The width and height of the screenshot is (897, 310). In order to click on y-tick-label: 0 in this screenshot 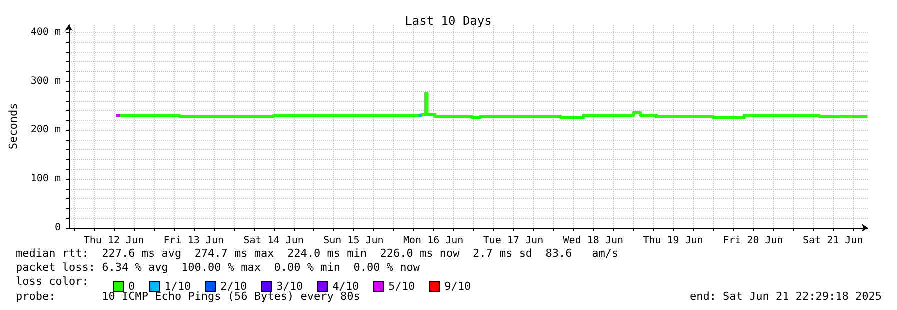, I will do `click(57, 228)`.